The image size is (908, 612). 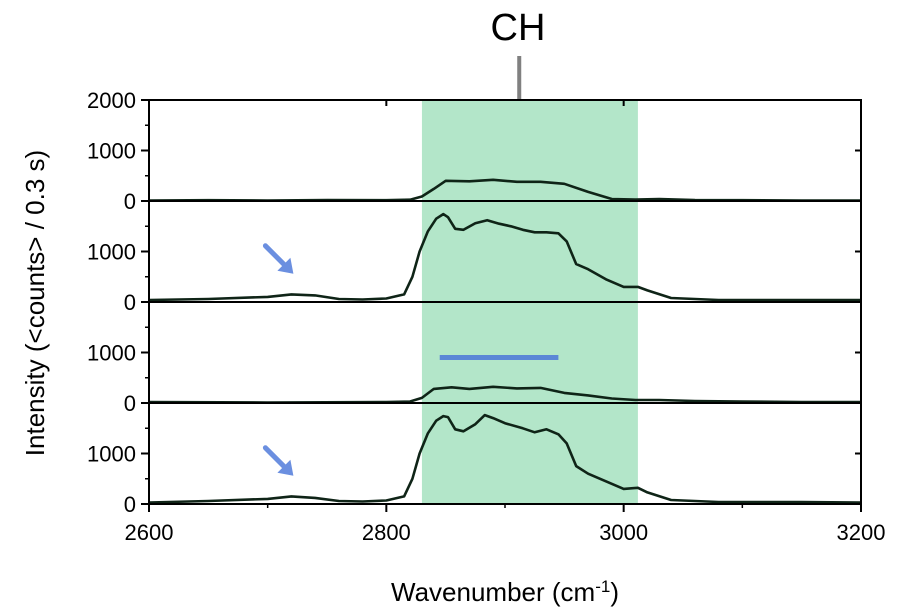 What do you see at coordinates (111, 252) in the screenshot?
I see `panel-2-ytick-label: 1000` at bounding box center [111, 252].